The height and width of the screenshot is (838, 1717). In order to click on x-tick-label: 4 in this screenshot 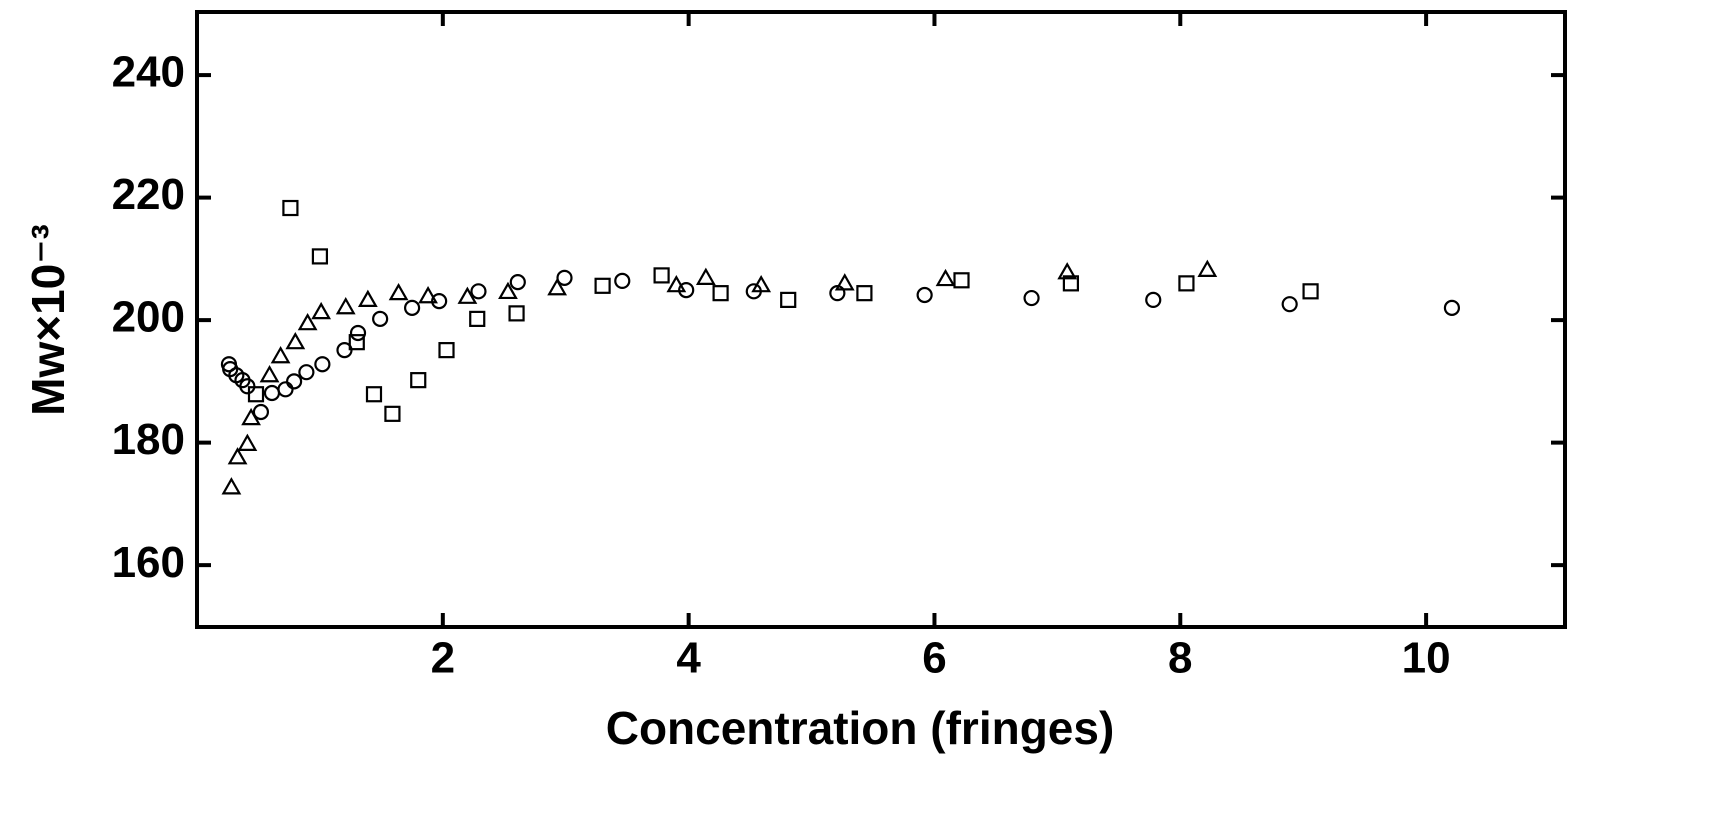, I will do `click(688, 658)`.